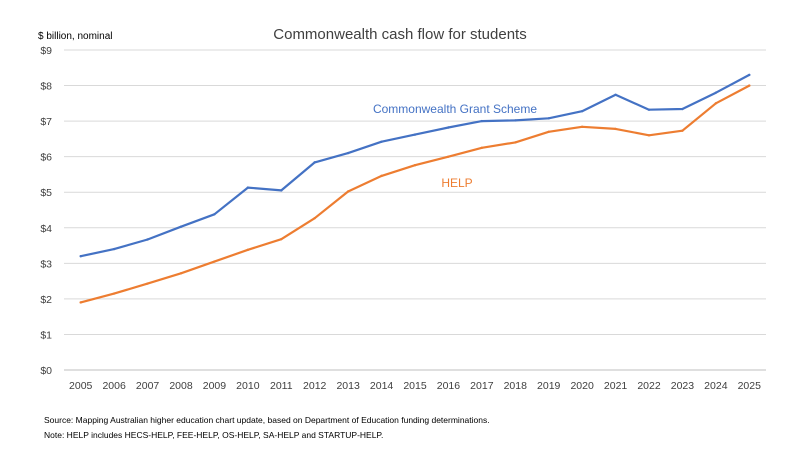 The height and width of the screenshot is (450, 800). I want to click on y-tick-label: $9, so click(46, 51).